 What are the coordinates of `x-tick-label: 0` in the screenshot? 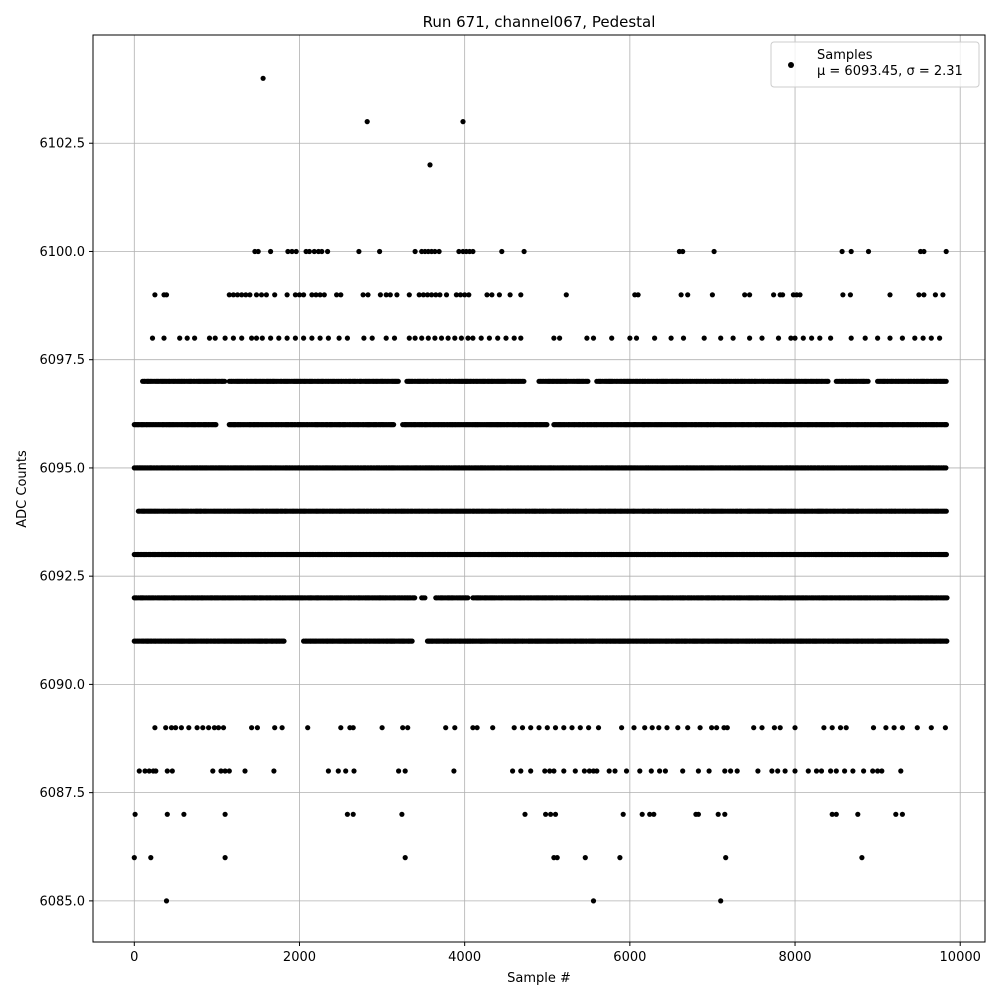 It's located at (134, 957).